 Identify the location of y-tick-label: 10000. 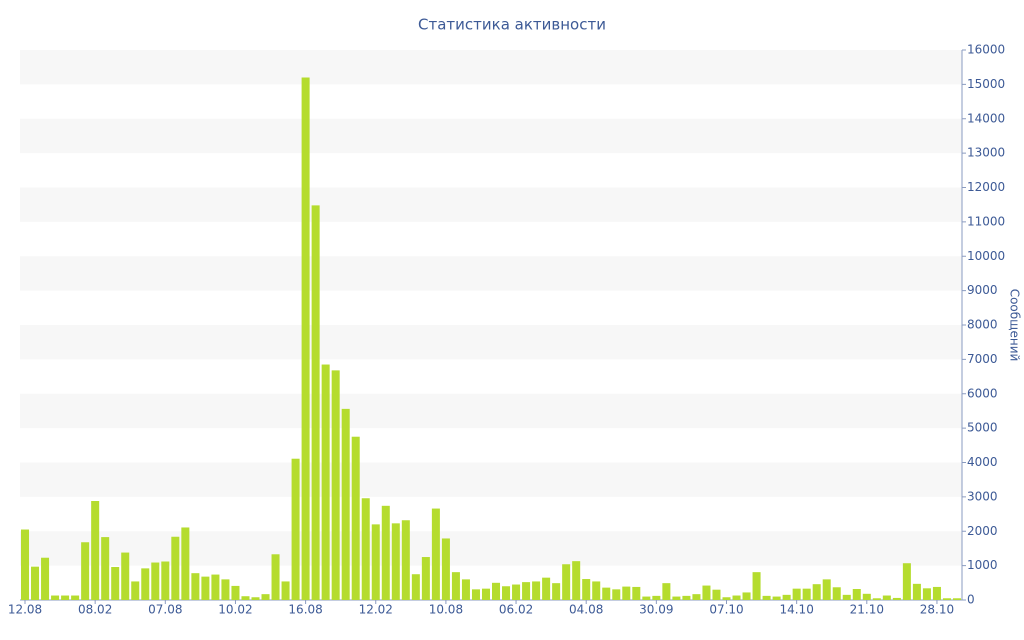
(986, 256).